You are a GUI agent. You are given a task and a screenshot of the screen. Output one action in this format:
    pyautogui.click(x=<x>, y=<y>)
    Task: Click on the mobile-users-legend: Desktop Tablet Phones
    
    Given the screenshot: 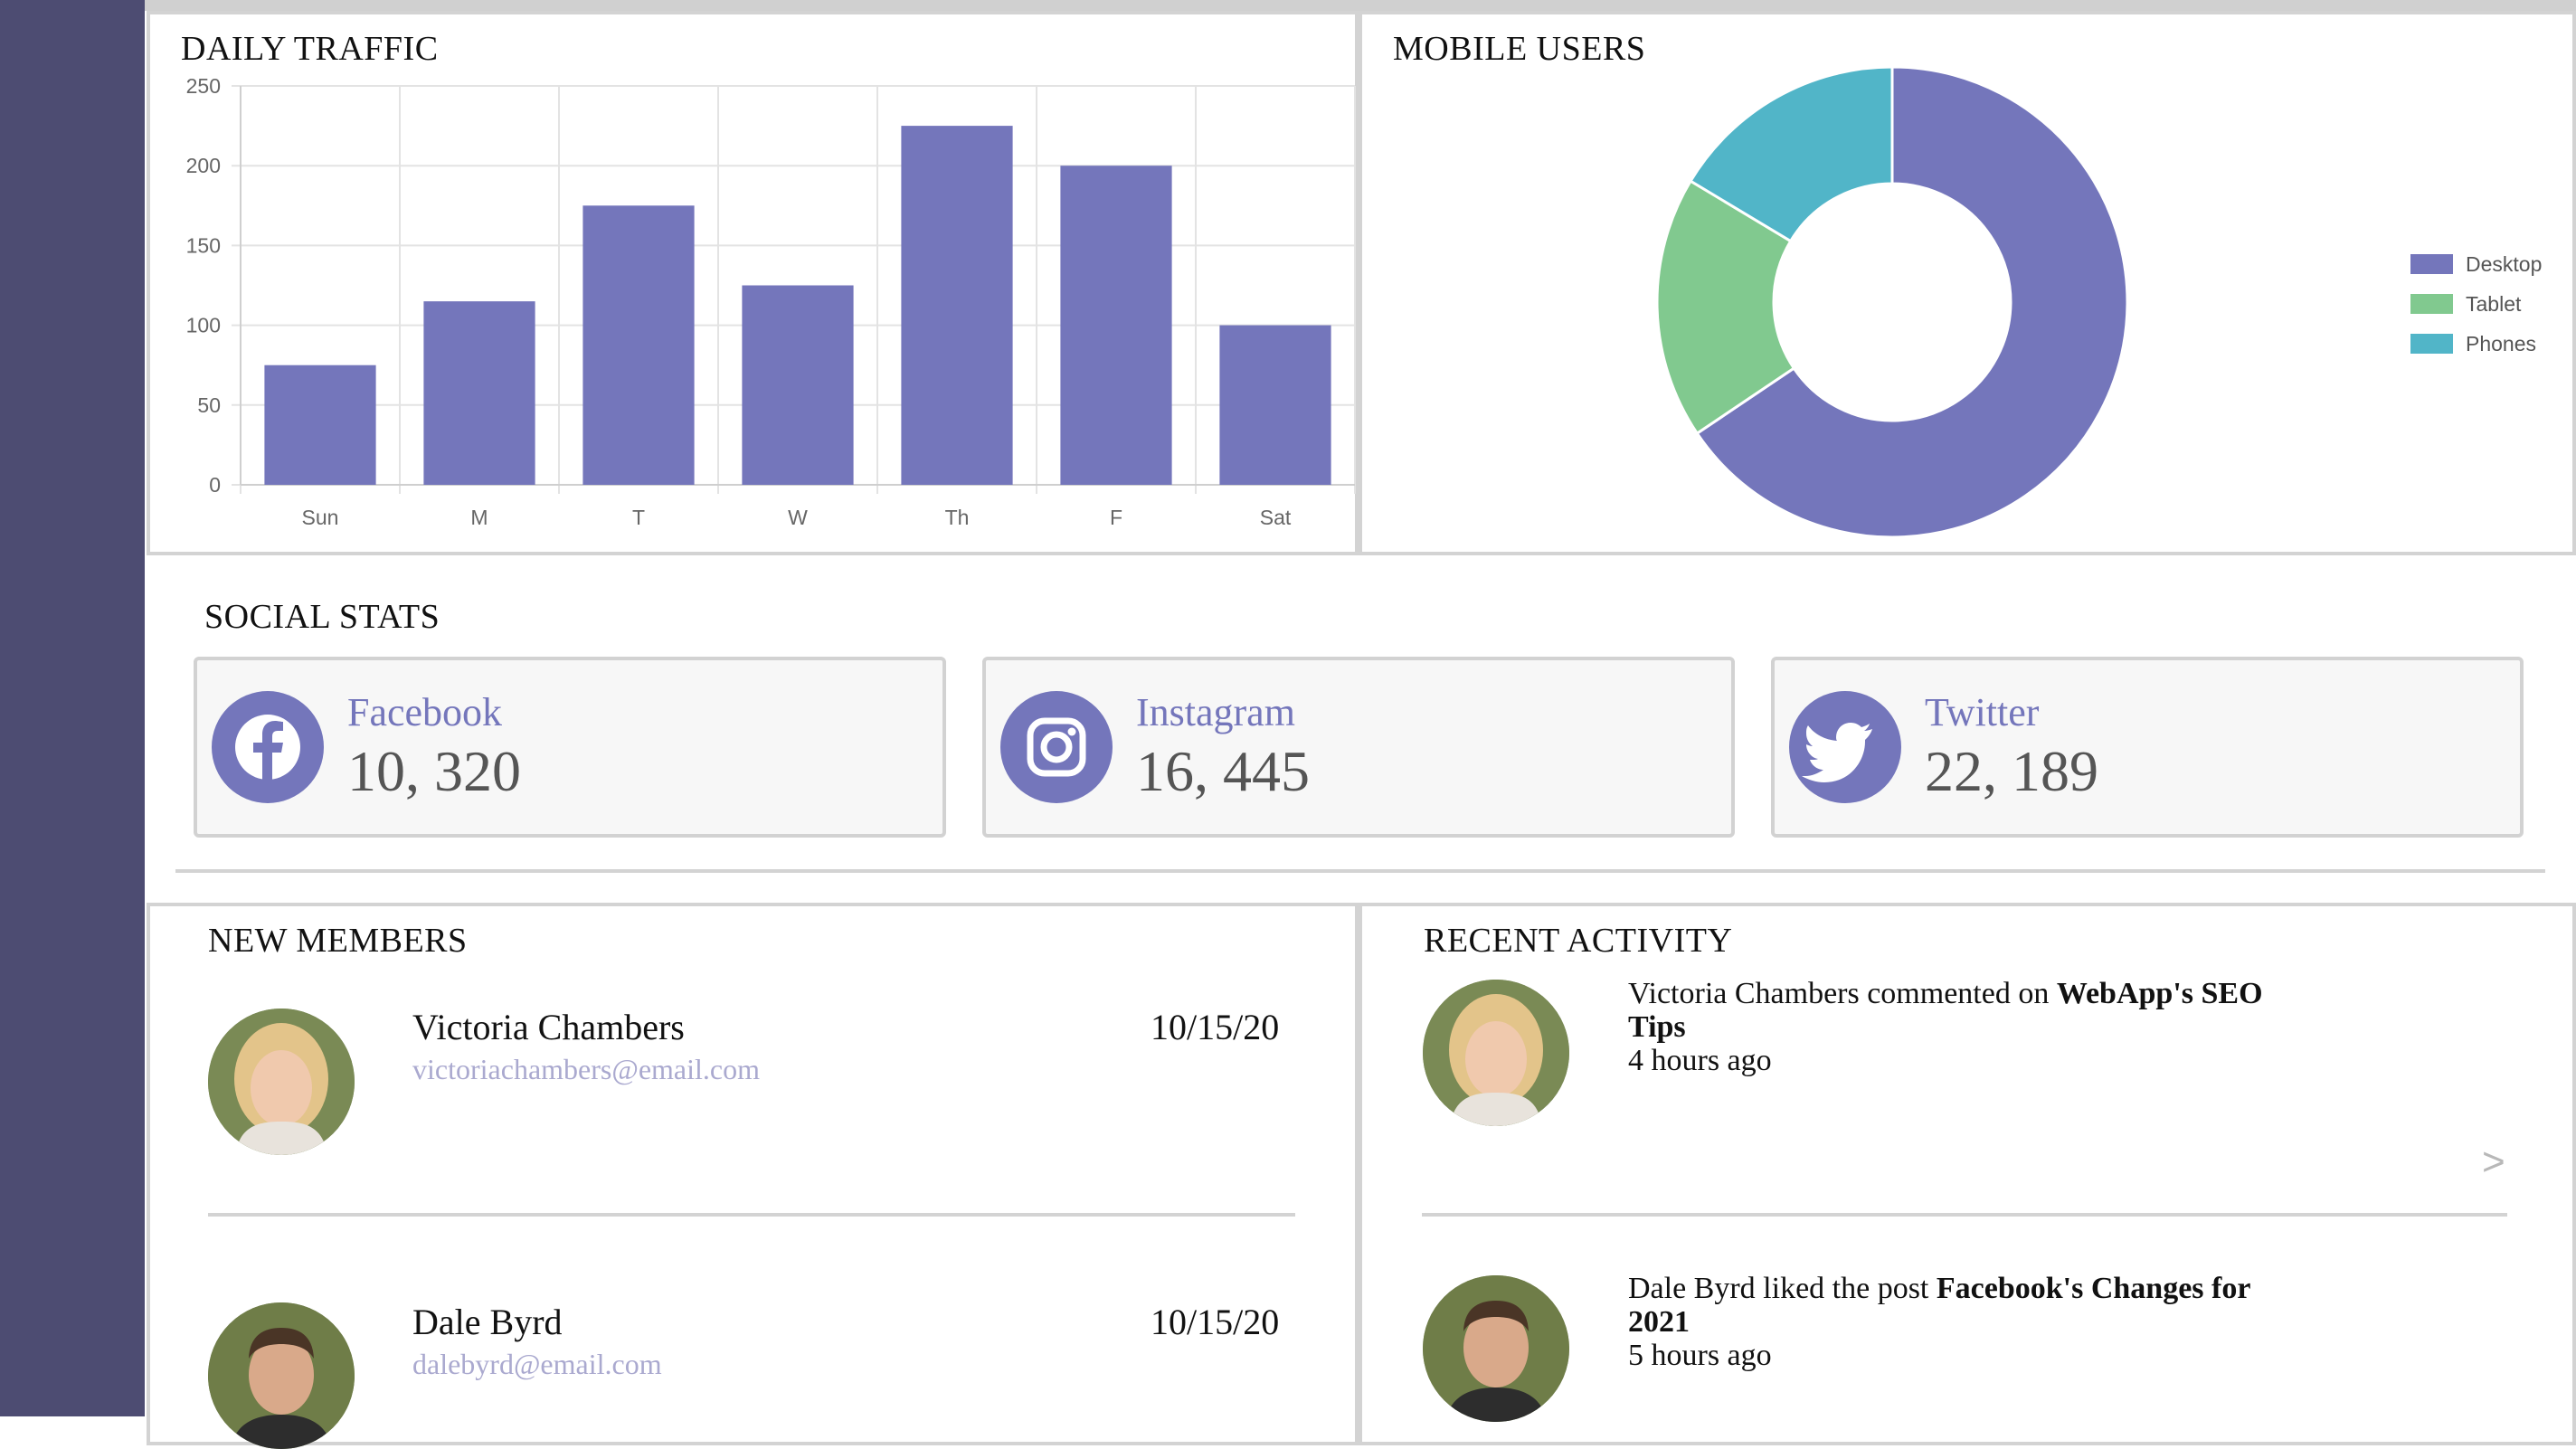 What is the action you would take?
    pyautogui.click(x=2476, y=304)
    